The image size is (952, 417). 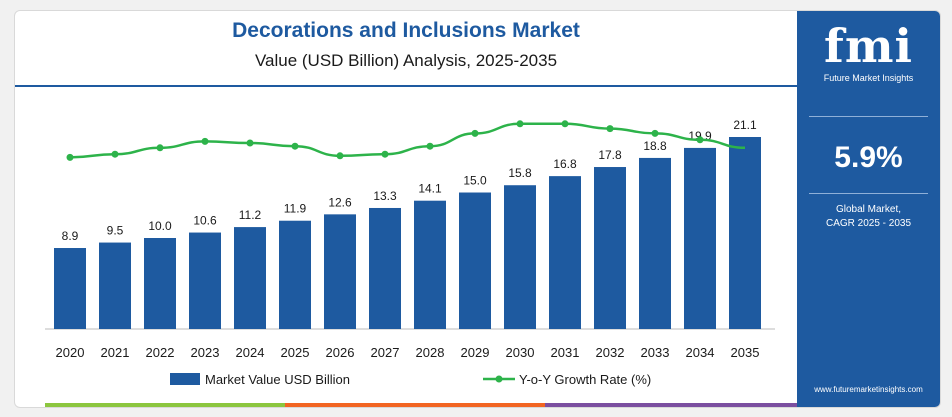 What do you see at coordinates (499, 379) in the screenshot?
I see `legend-marker-growth` at bounding box center [499, 379].